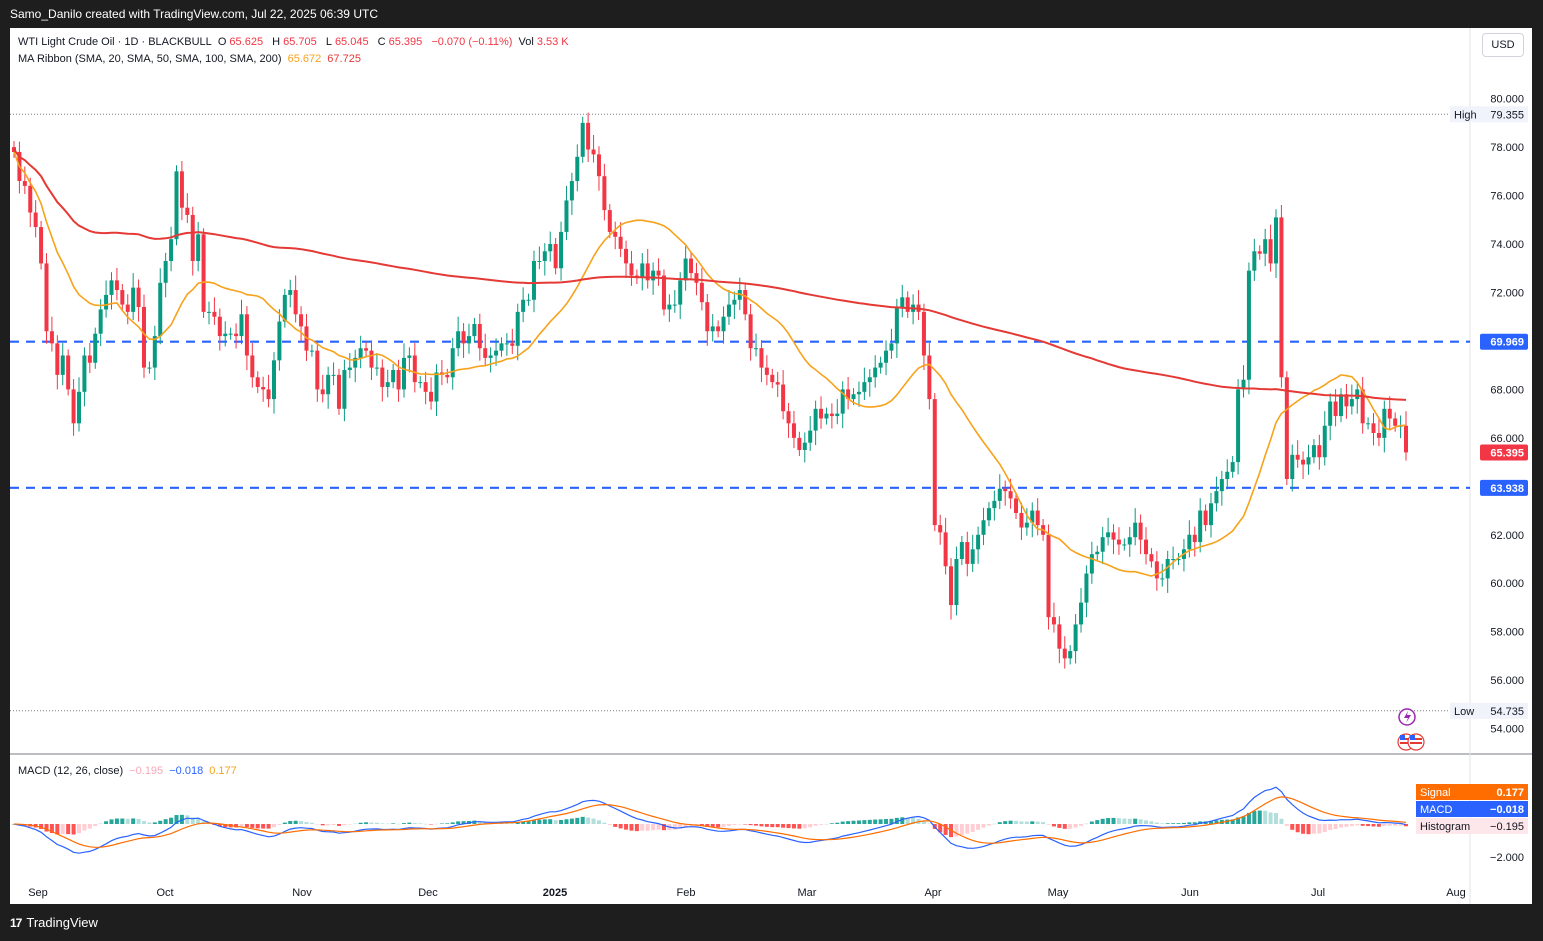  Describe the element at coordinates (54, 922) in the screenshot. I see `tradingview-logo: 17 TradingView` at that location.